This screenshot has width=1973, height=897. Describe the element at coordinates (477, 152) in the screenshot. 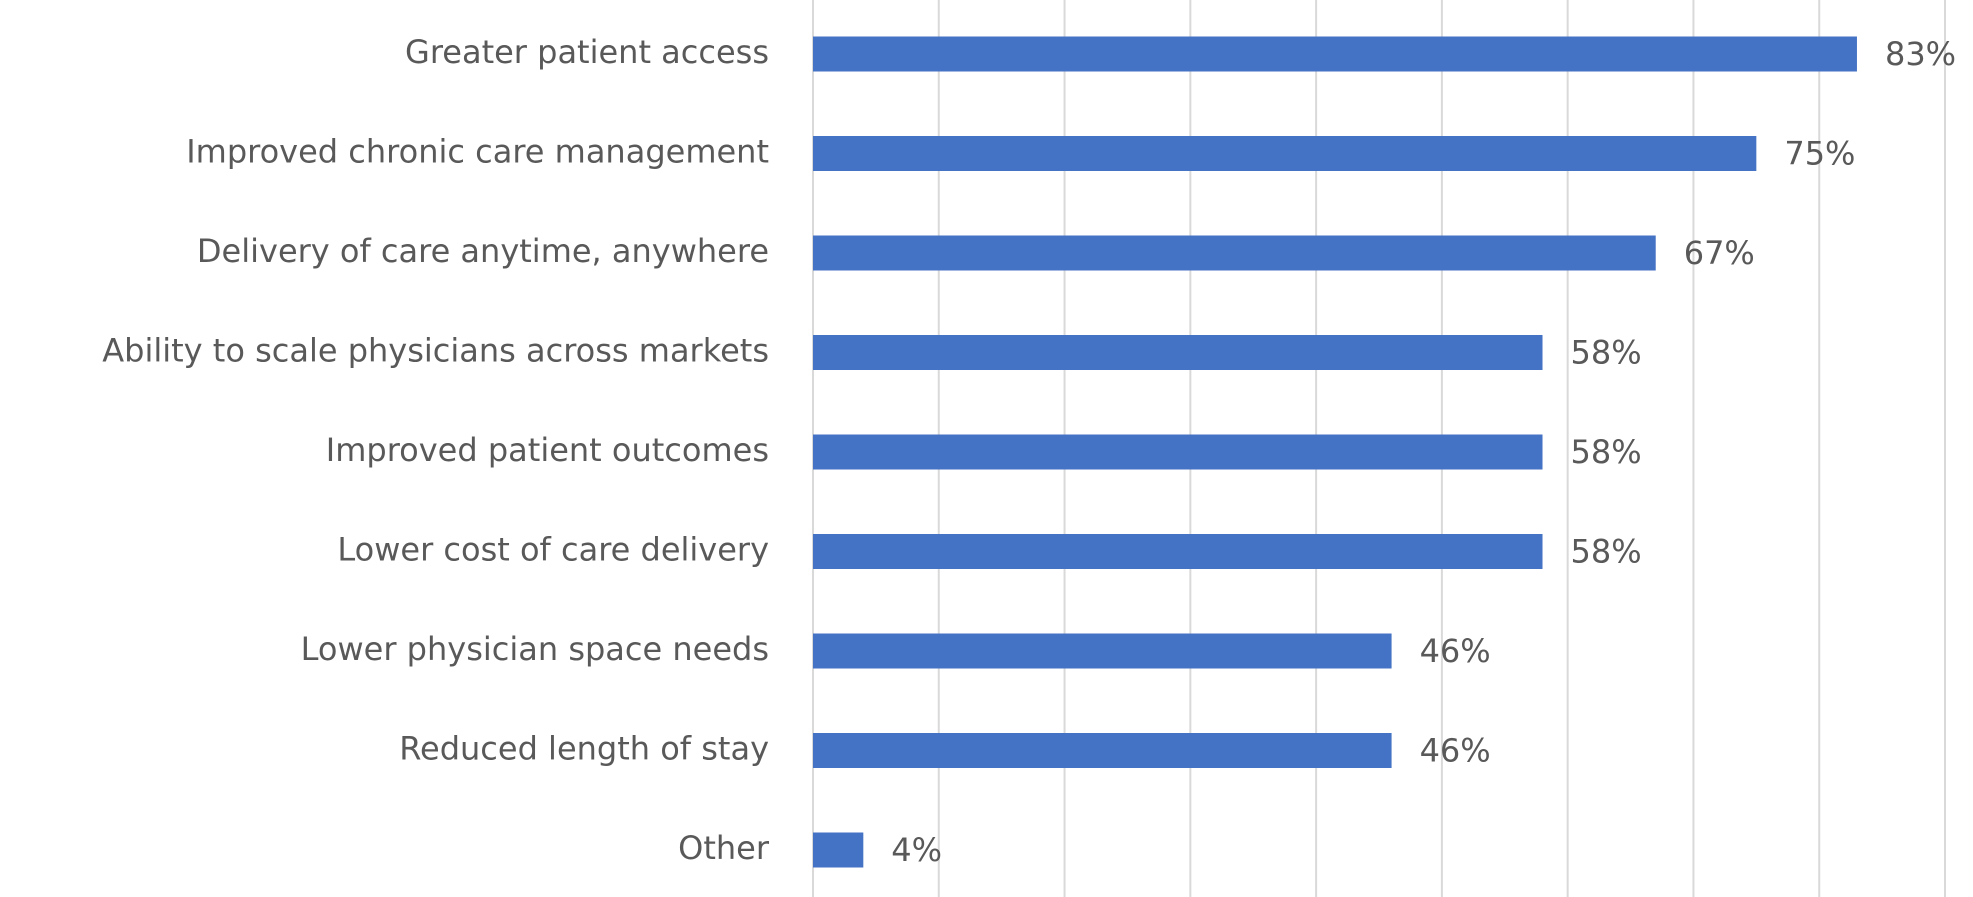

I see `y-tick-label: Improved chronic care management` at that location.